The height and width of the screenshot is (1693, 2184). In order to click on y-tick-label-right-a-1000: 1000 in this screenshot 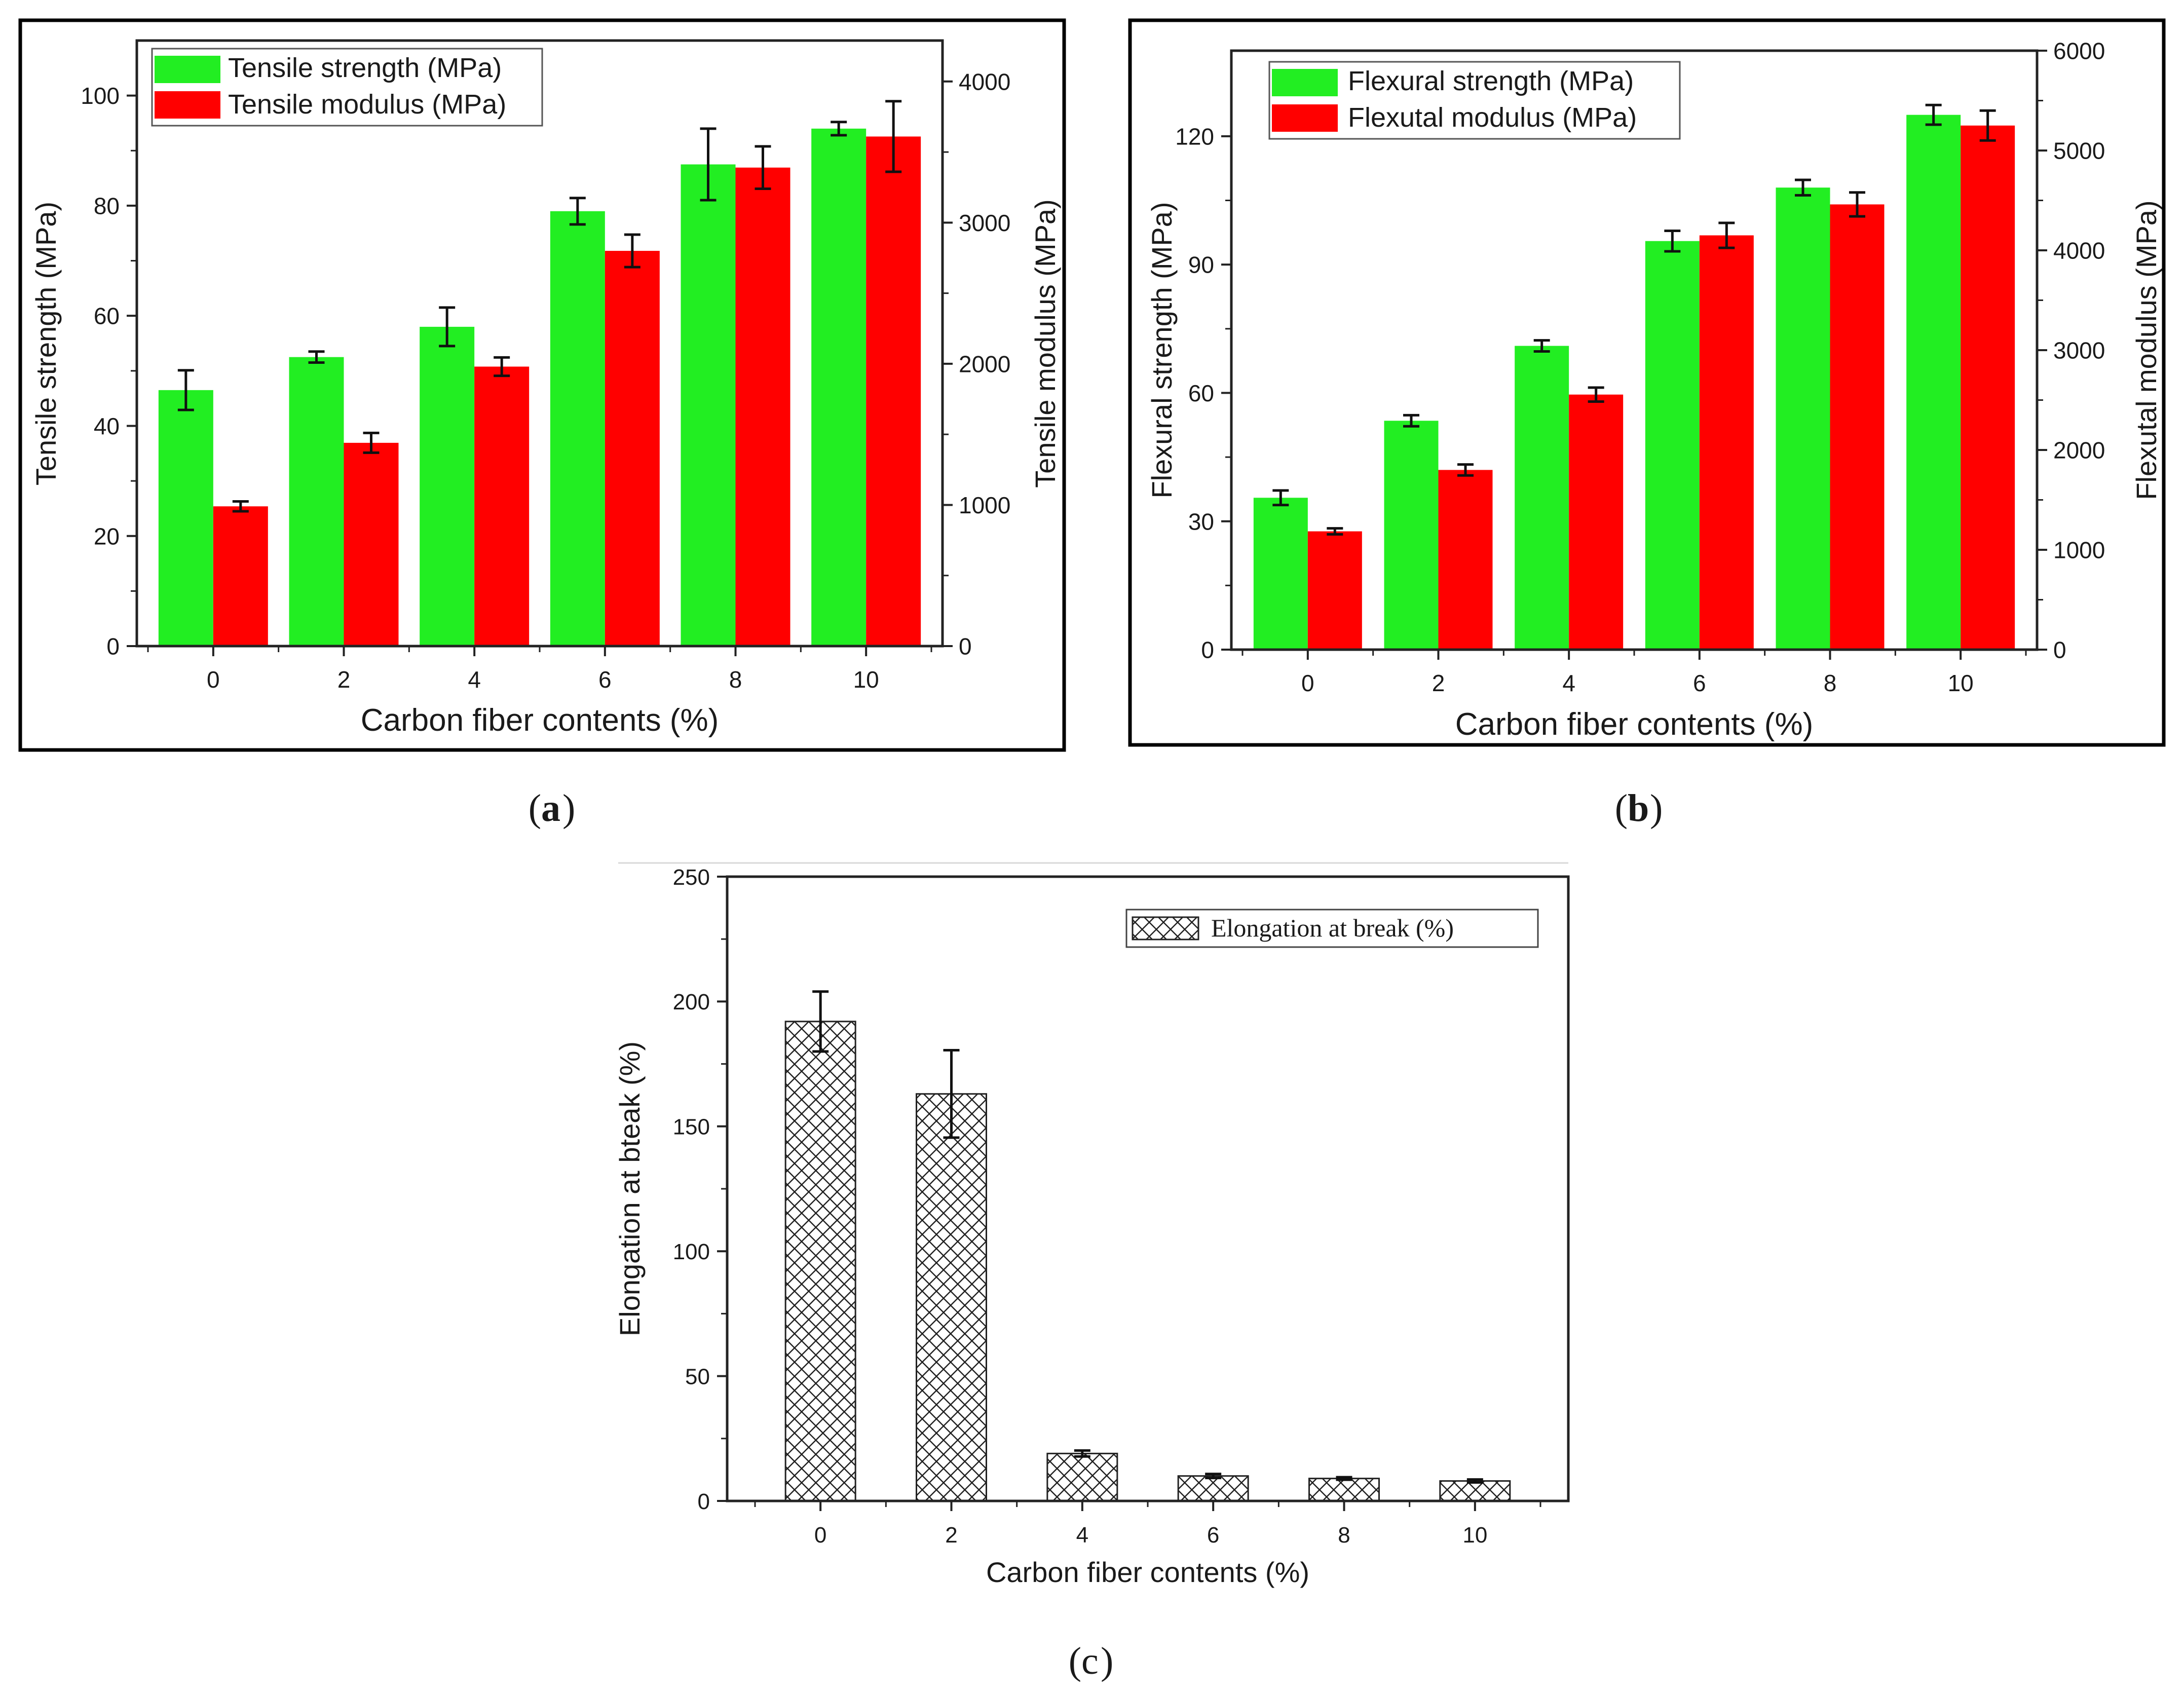, I will do `click(984, 505)`.